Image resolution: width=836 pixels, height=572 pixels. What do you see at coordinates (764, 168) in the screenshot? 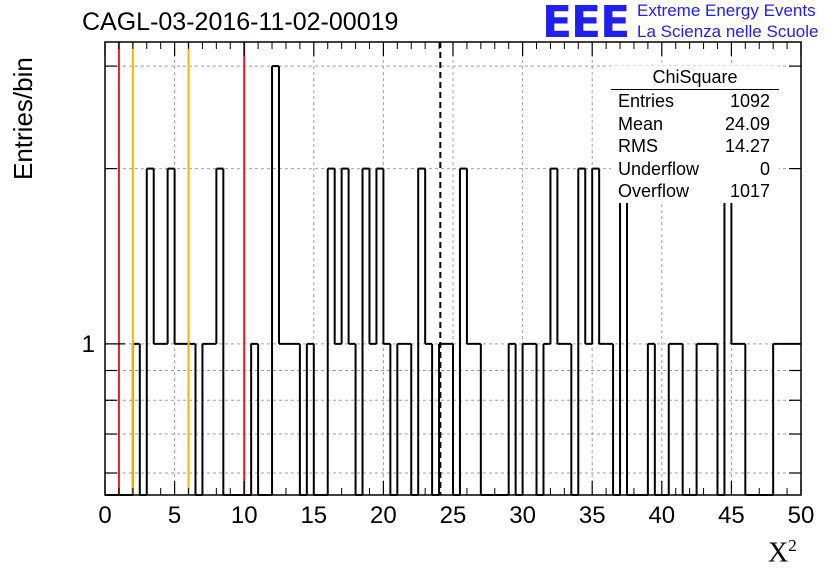
I see `stats-value: 0` at bounding box center [764, 168].